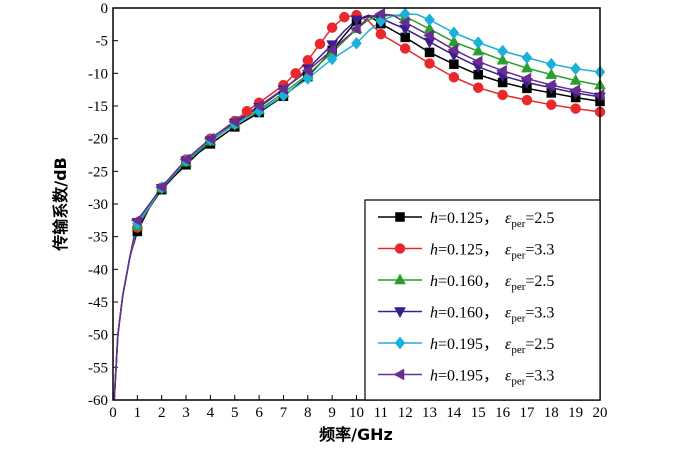  Describe the element at coordinates (454, 413) in the screenshot. I see `x-tick-label: 14` at that location.